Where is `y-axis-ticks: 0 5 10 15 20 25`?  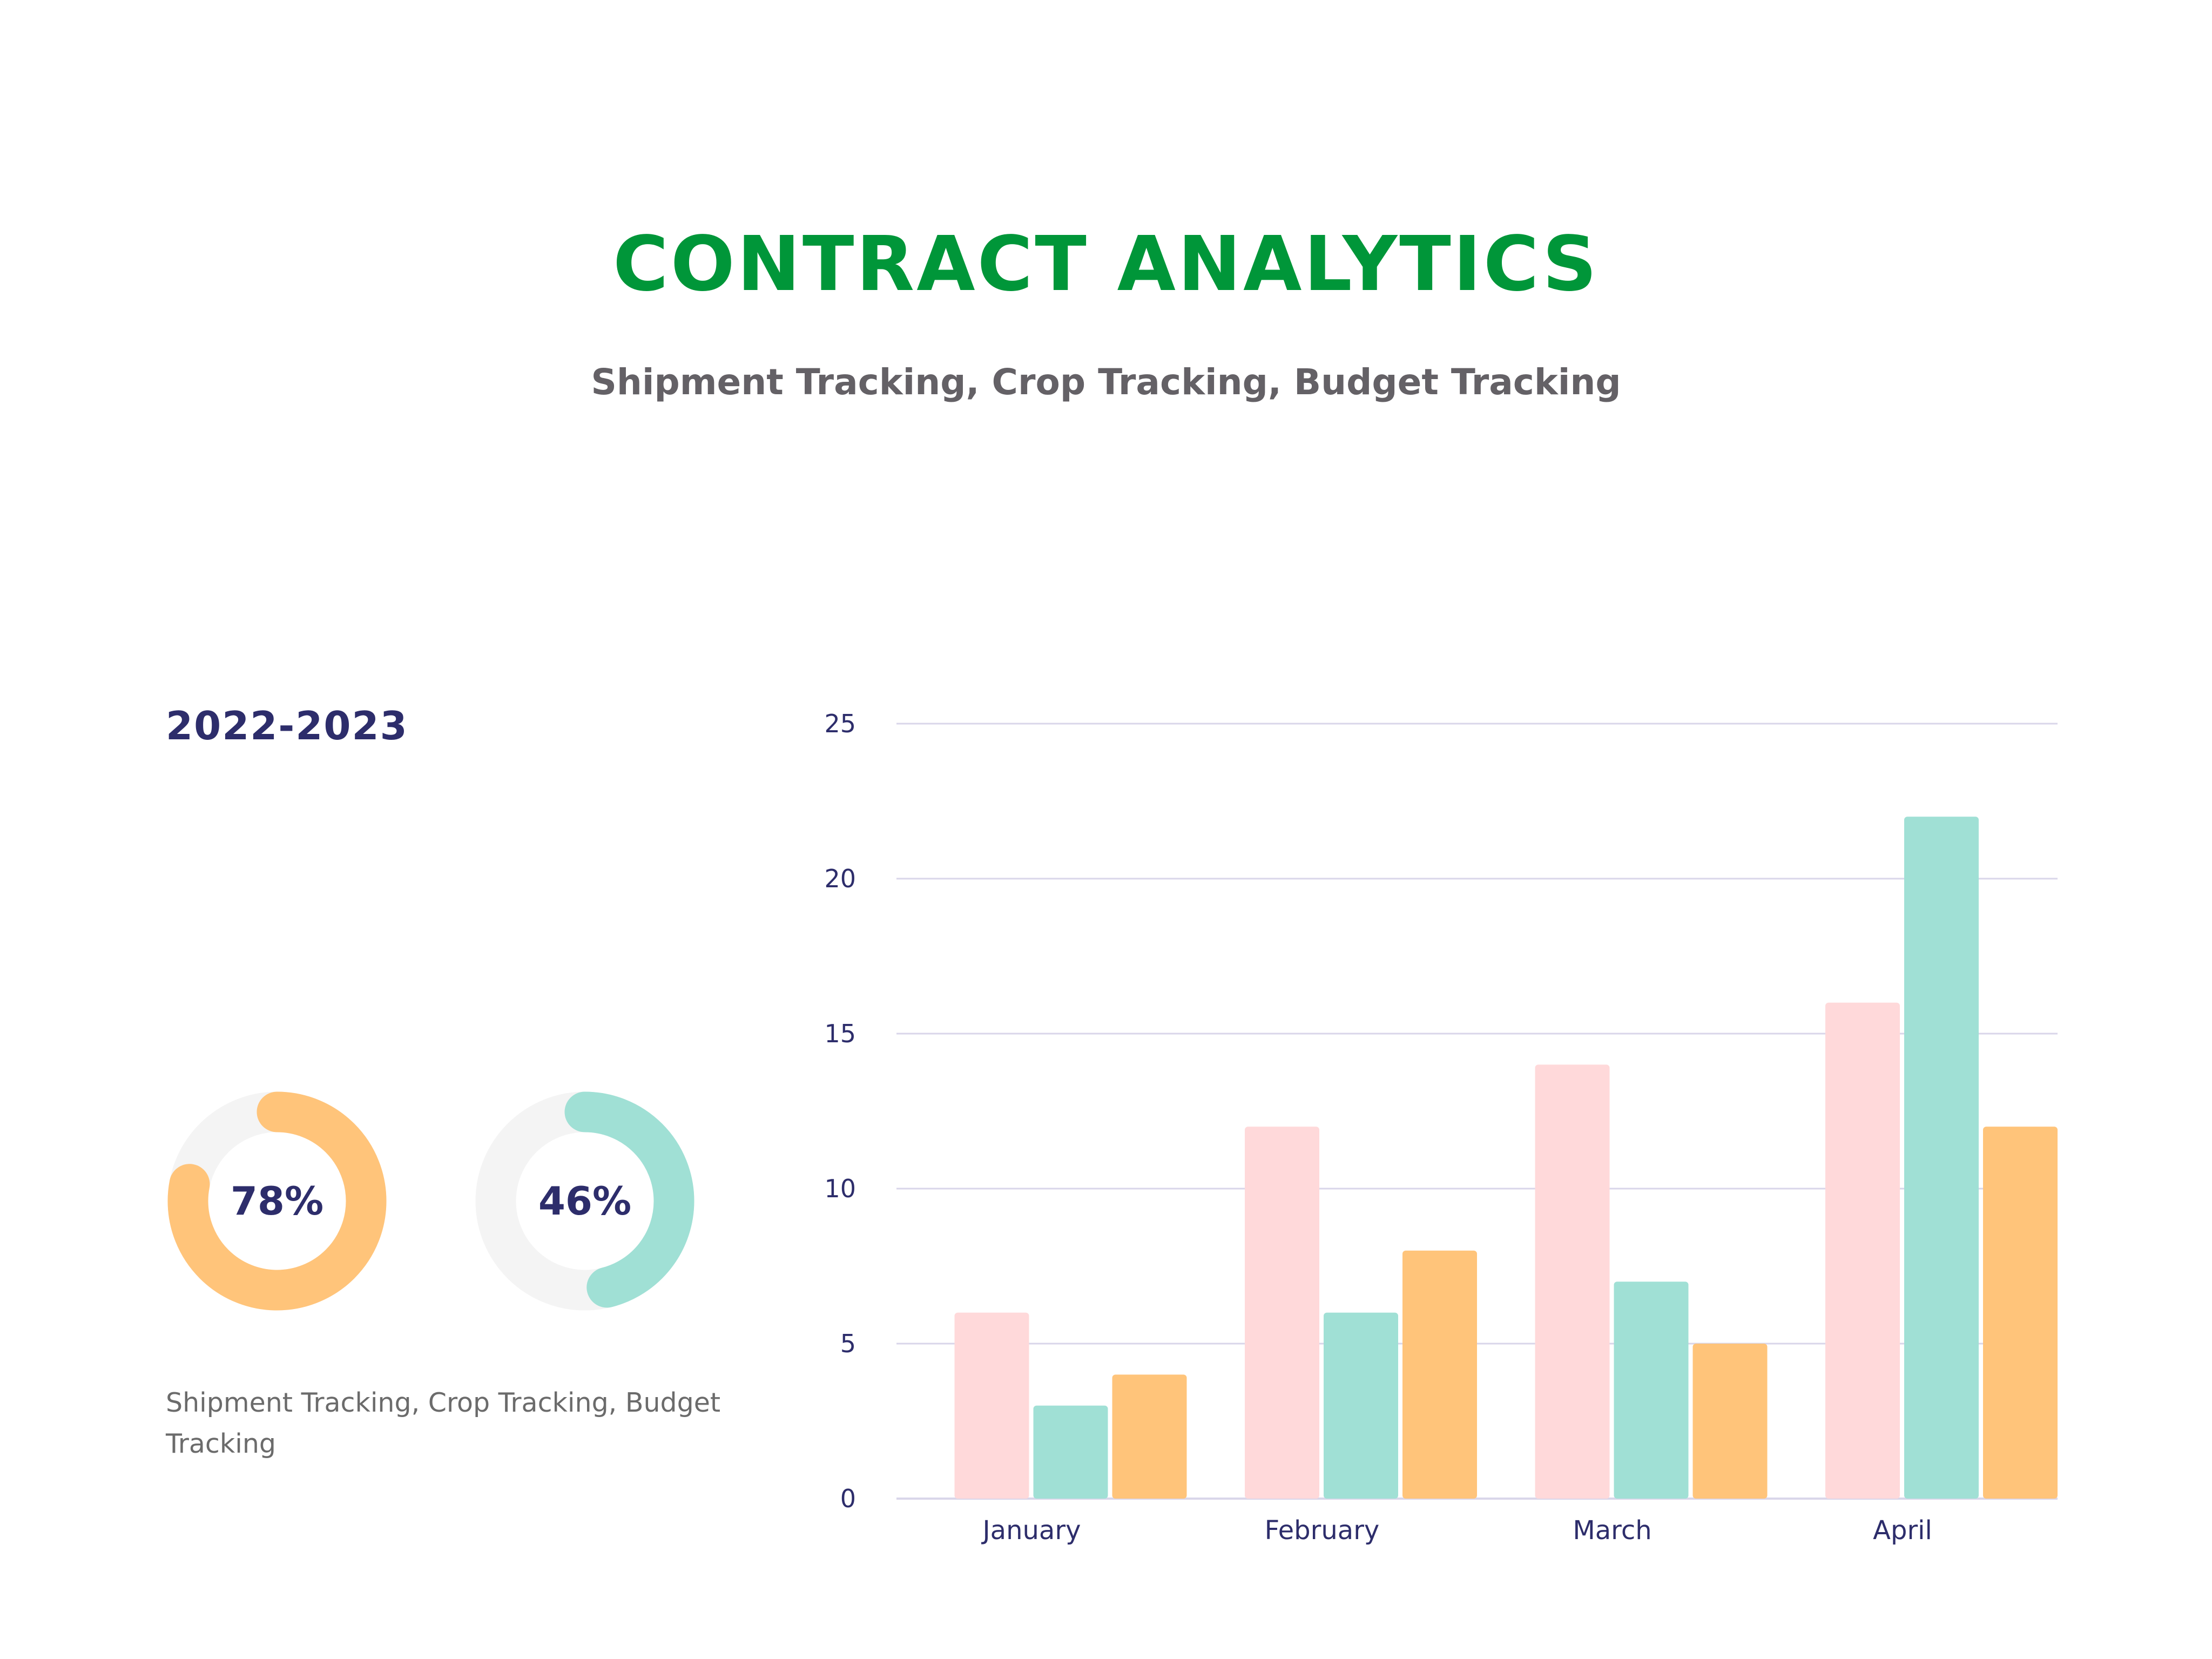
y-axis-ticks: 0 5 10 15 20 25 is located at coordinates (840, 1111).